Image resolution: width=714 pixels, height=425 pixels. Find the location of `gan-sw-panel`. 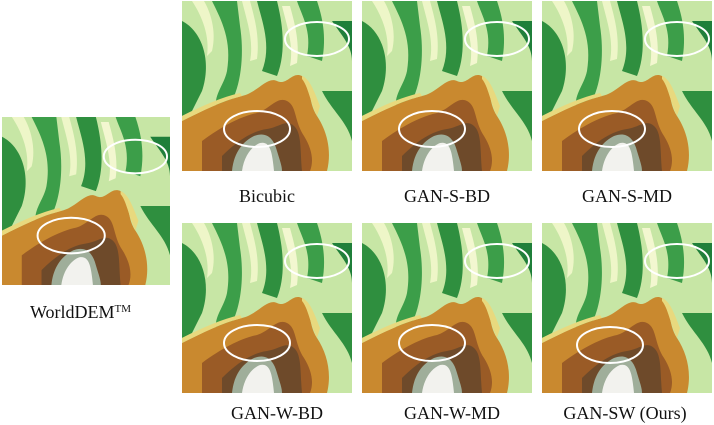

gan-sw-panel is located at coordinates (627, 308).